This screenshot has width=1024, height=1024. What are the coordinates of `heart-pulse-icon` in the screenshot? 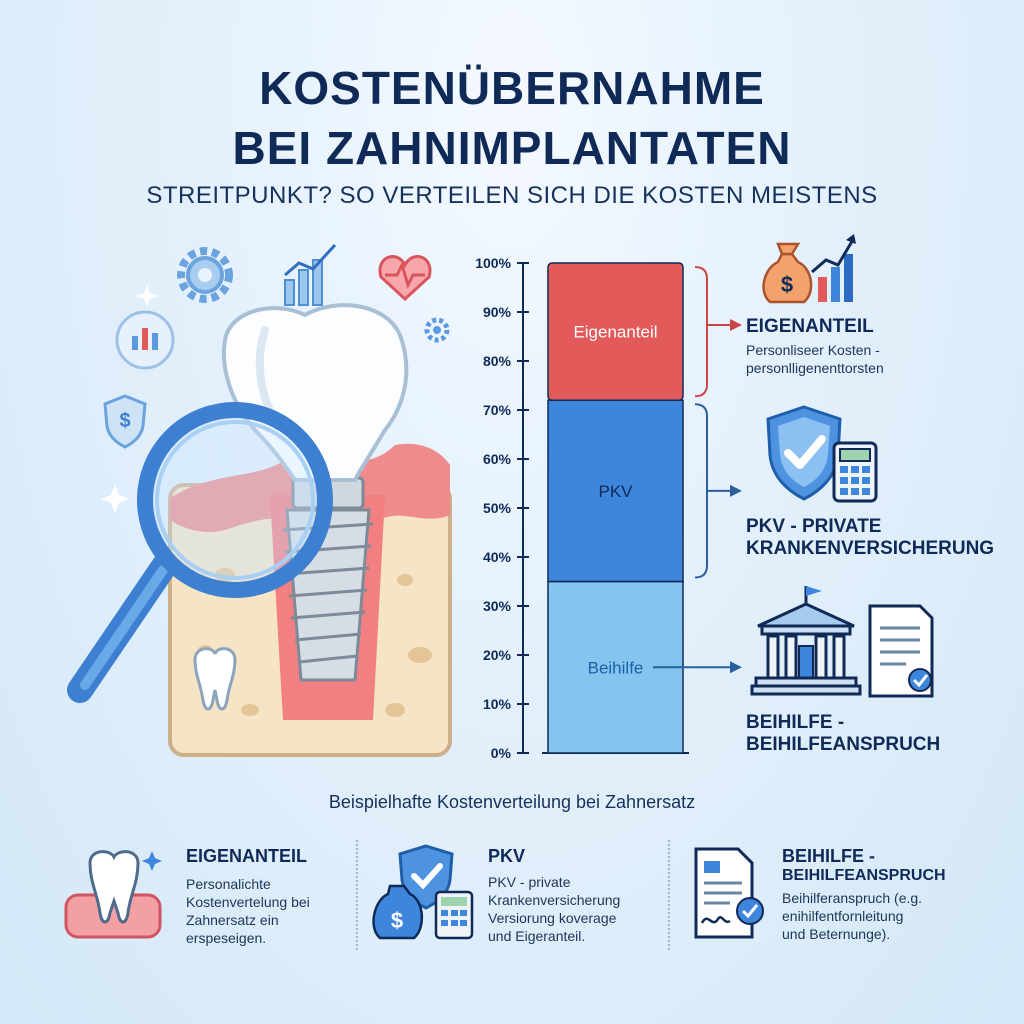 It's located at (405, 278).